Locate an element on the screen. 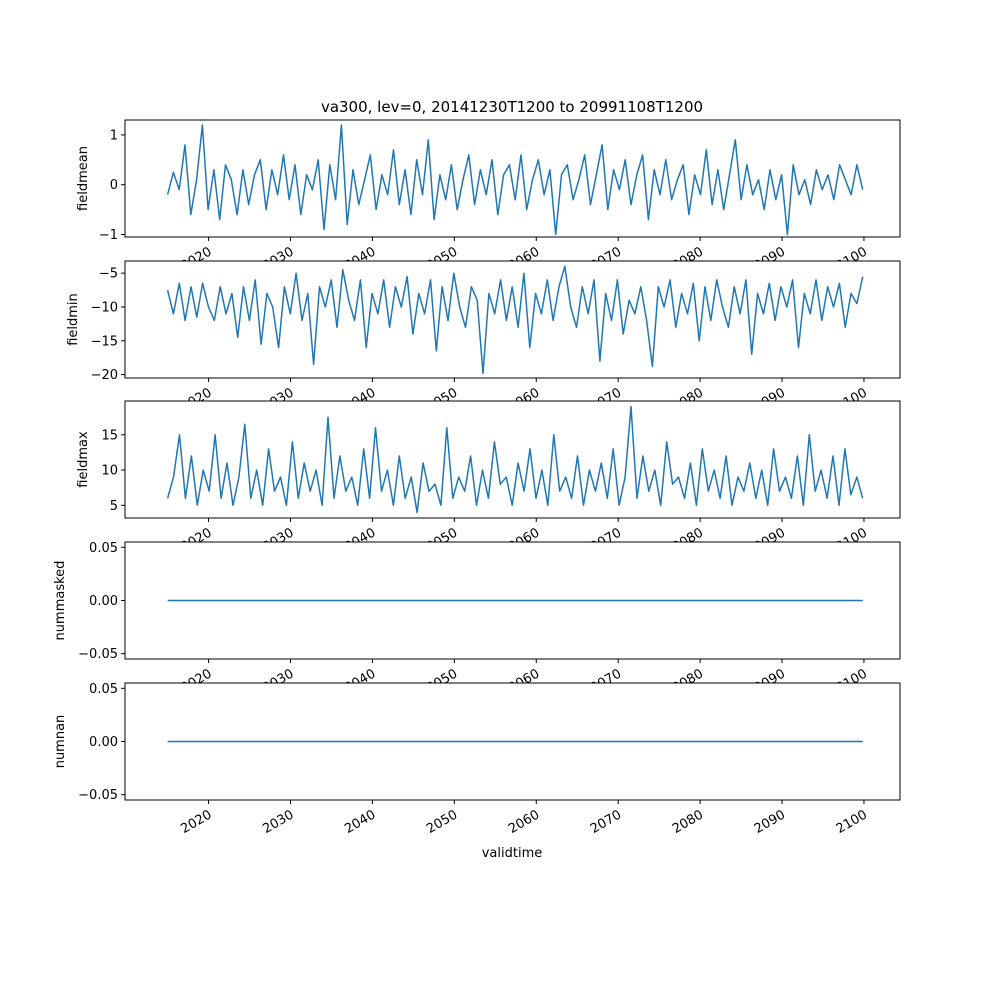 The image size is (1000, 1000). y-axis-label: fieldmax is located at coordinates (83, 459).